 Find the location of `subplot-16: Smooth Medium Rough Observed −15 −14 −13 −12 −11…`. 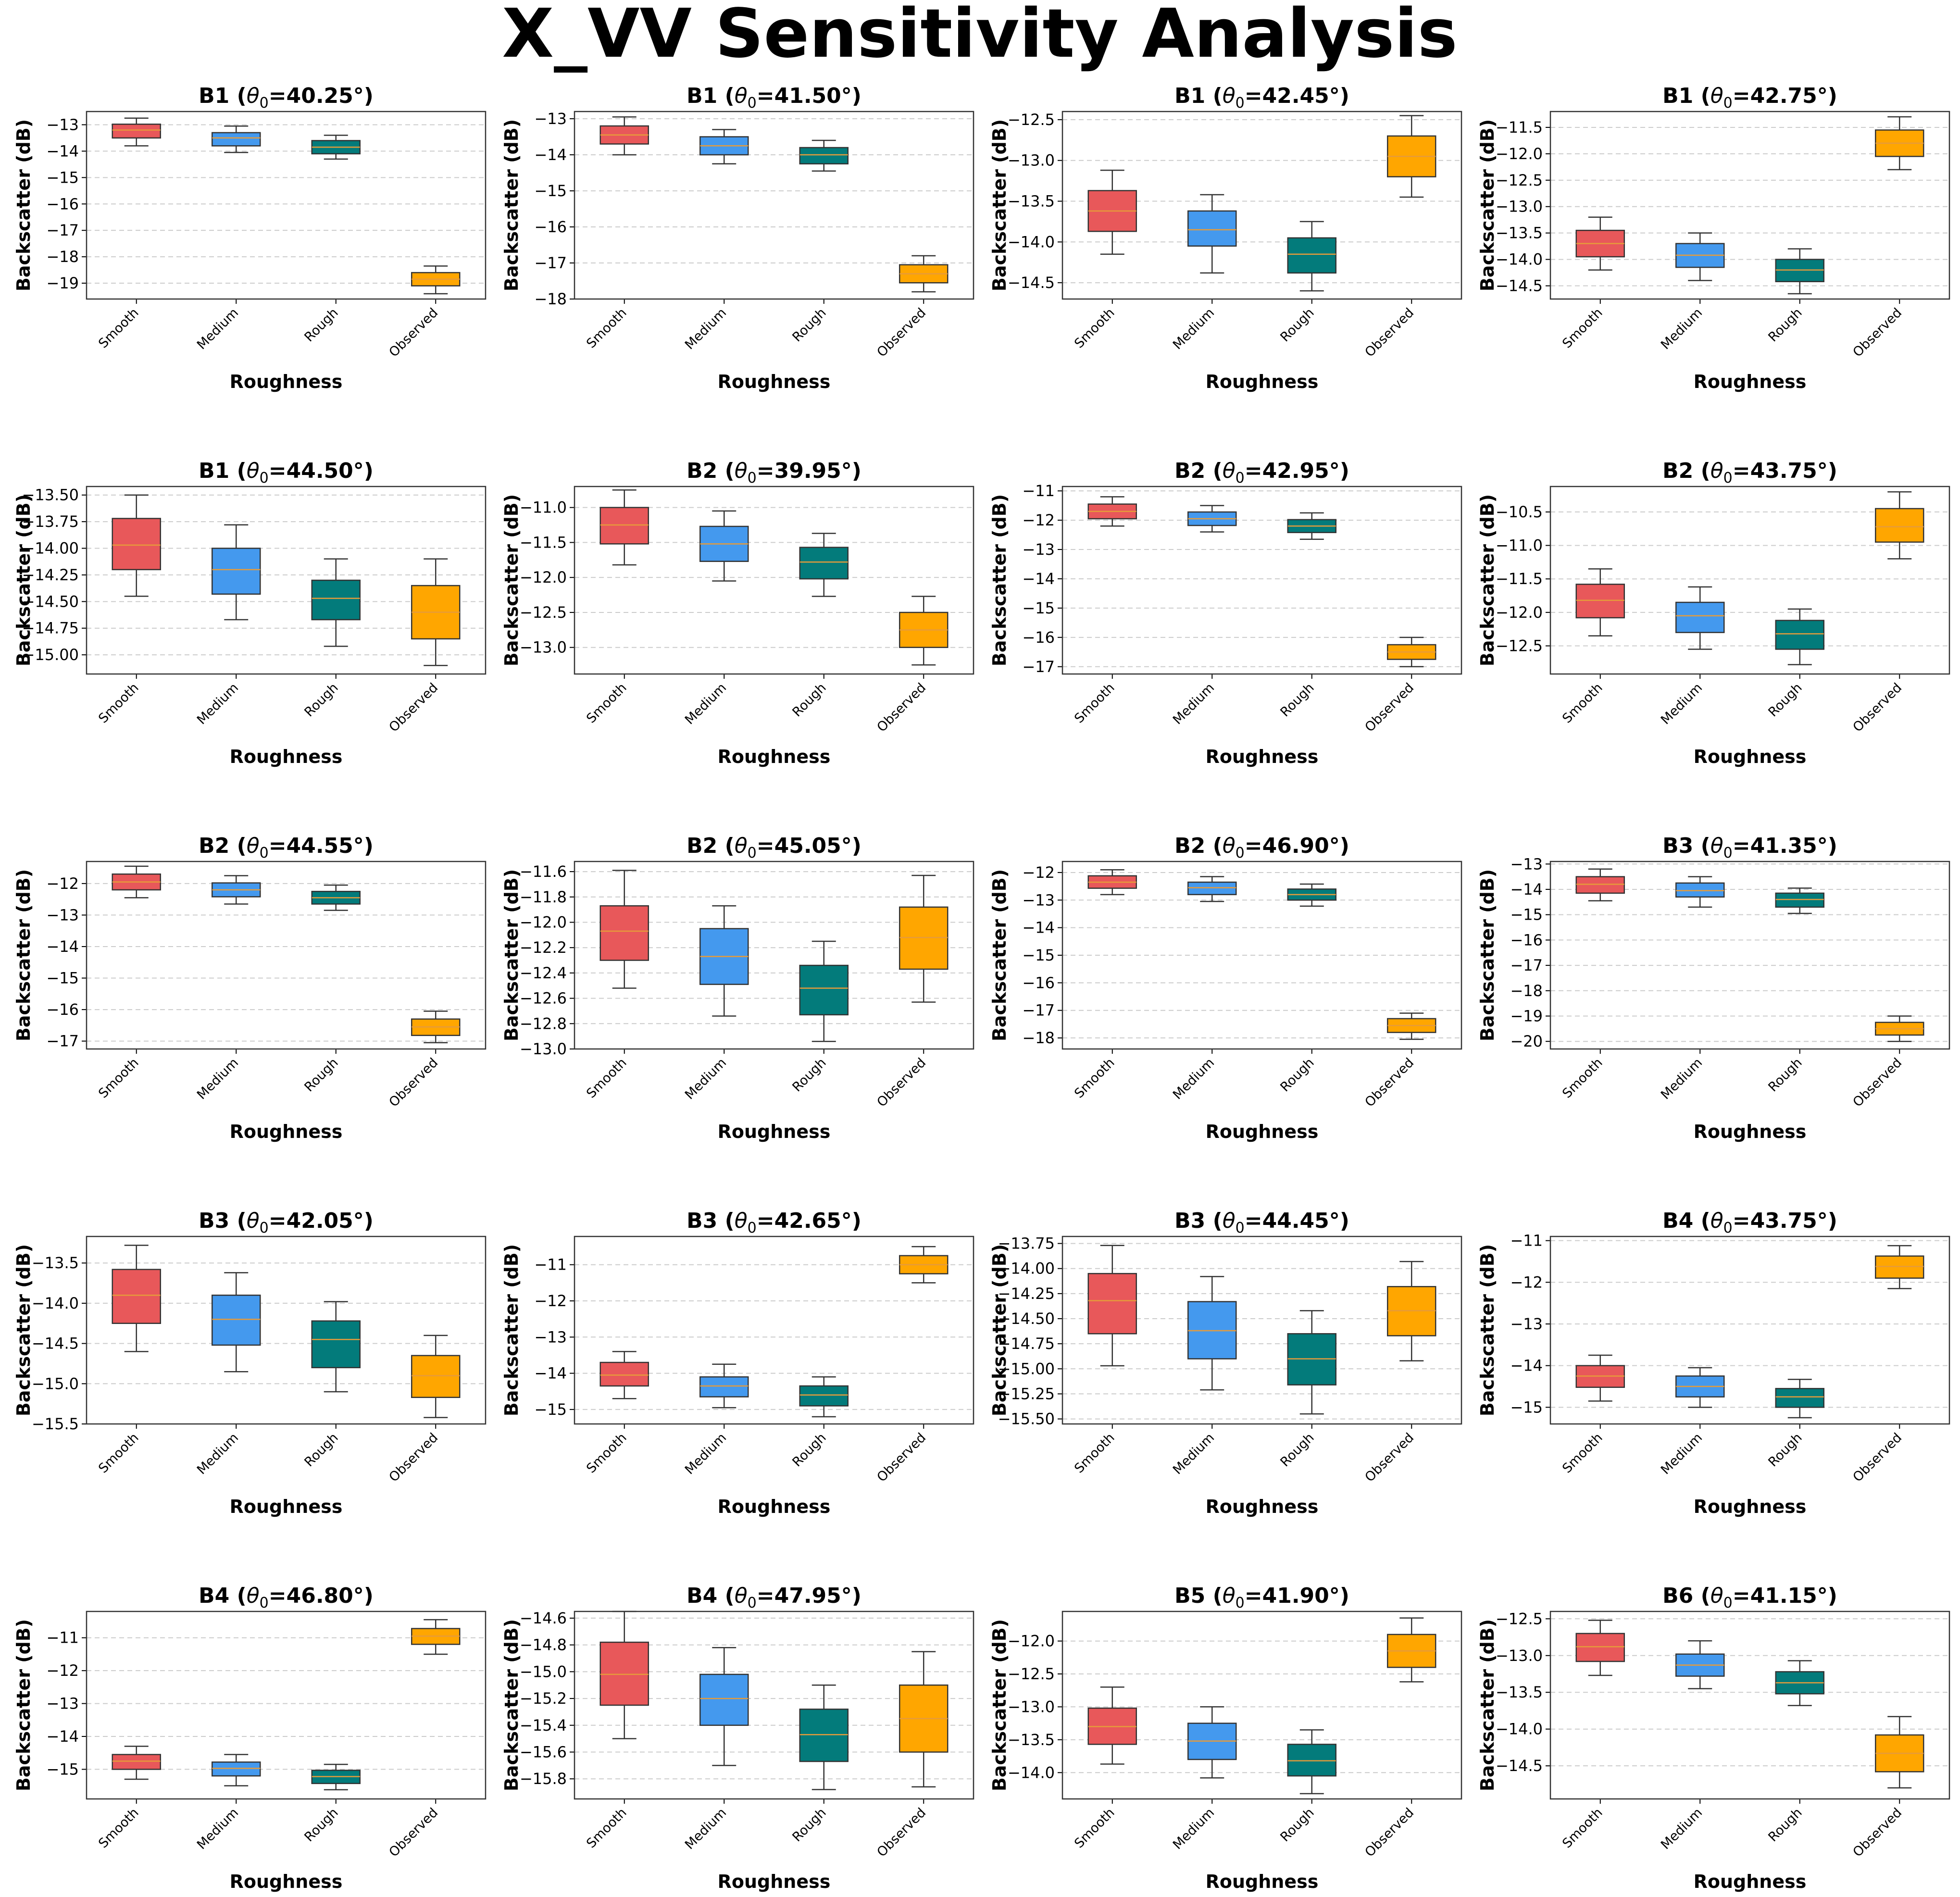

subplot-16: Smooth Medium Rough Observed −15 −14 −13 −12 −11… is located at coordinates (1713, 1363).